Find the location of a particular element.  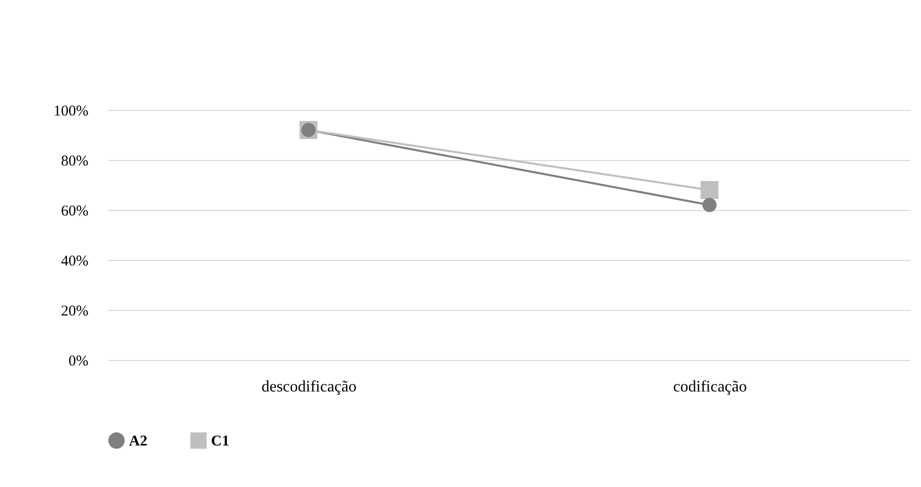

y-tick-label: 0% is located at coordinates (78, 362).